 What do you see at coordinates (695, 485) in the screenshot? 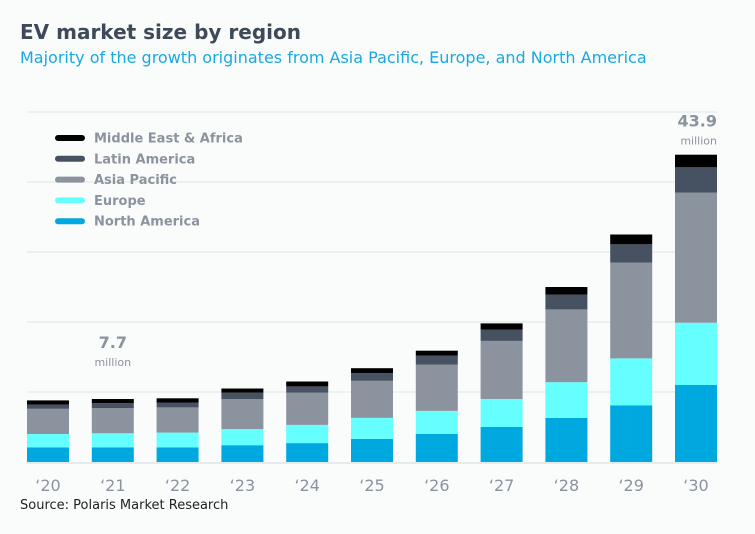
I see `x-tick-label: ‘30` at bounding box center [695, 485].